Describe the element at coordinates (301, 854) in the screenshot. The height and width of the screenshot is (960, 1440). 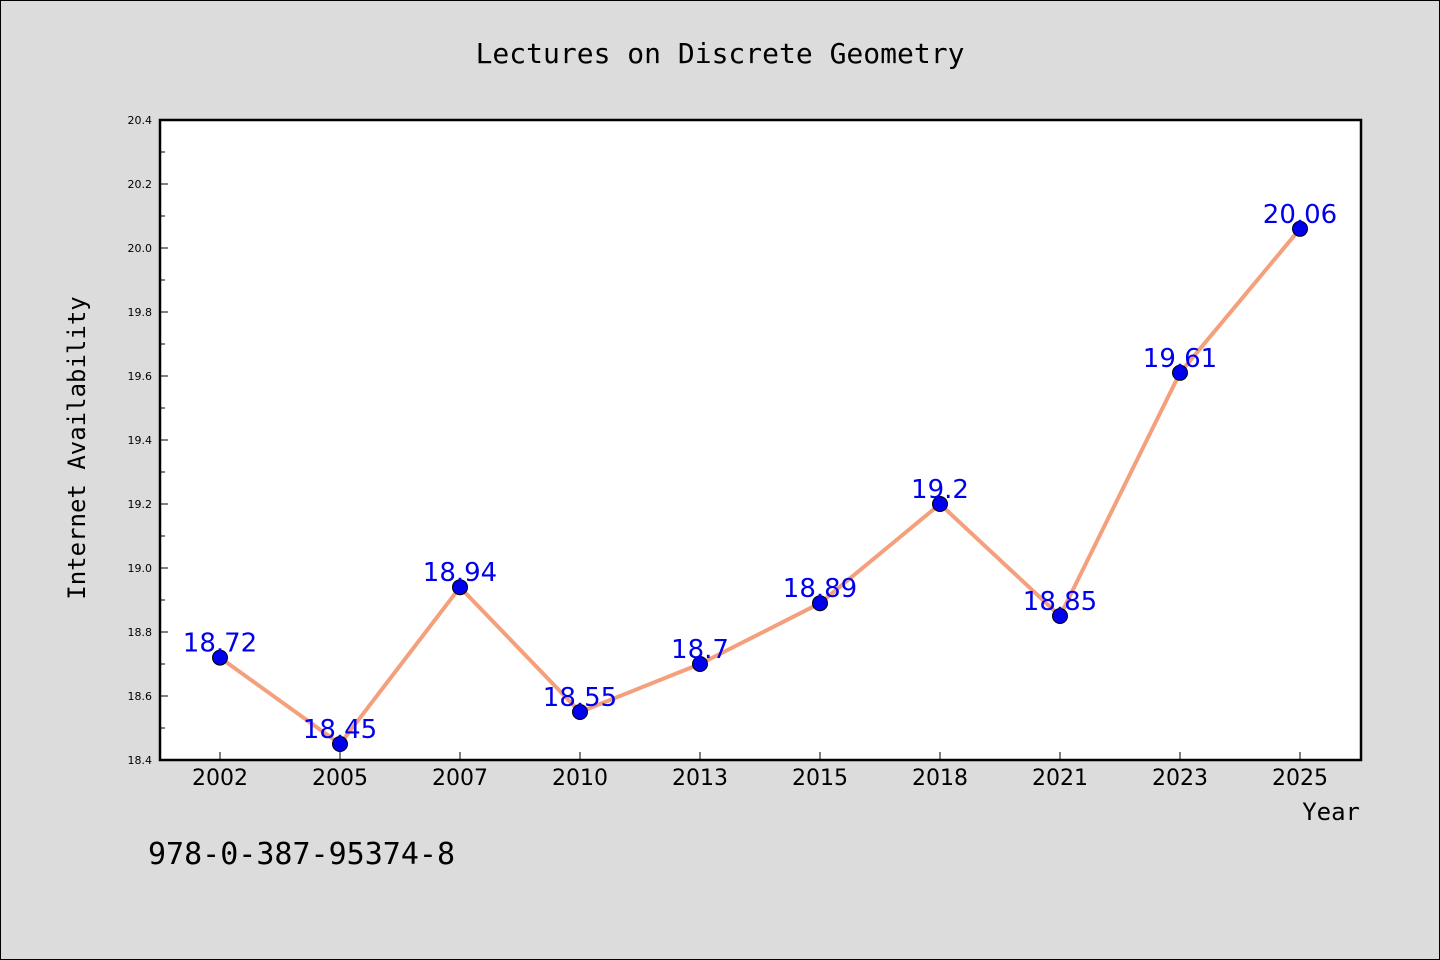
I see `isbn-text: 978-0-387-95374-8` at that location.